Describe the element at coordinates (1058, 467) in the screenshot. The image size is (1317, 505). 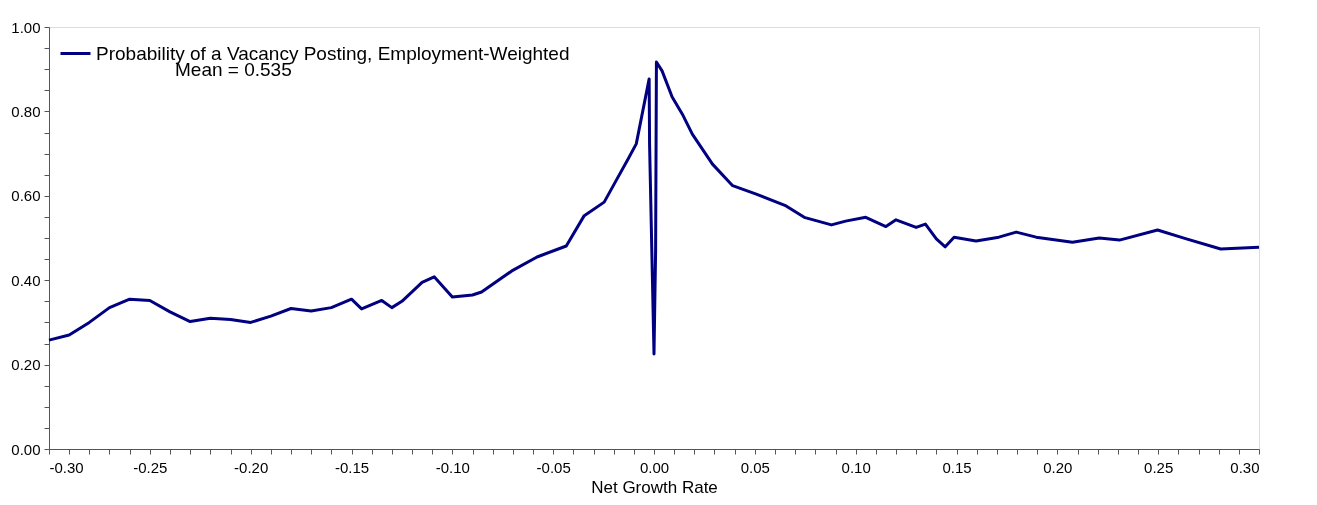
I see `x-tick-label: 0.20` at that location.